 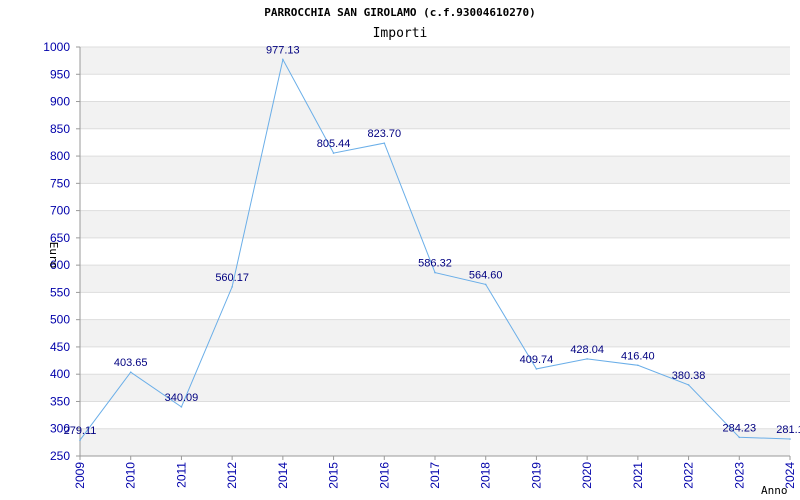 I want to click on data-label: 340.09, so click(x=182, y=398).